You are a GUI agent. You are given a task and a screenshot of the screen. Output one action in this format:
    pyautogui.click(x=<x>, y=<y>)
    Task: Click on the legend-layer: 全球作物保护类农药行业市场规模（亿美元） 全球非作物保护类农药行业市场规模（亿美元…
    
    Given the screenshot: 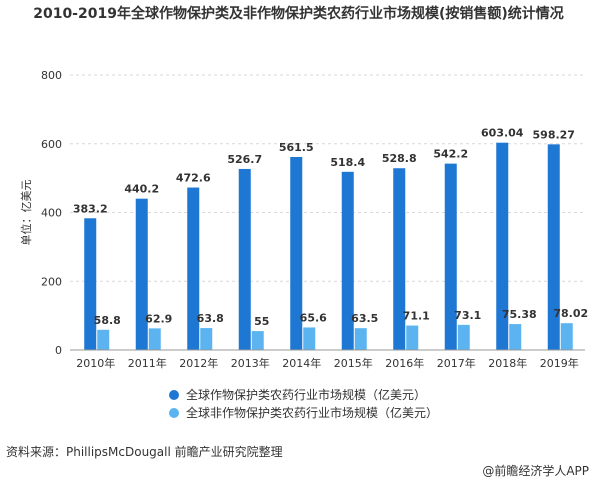 What is the action you would take?
    pyautogui.click(x=303, y=403)
    